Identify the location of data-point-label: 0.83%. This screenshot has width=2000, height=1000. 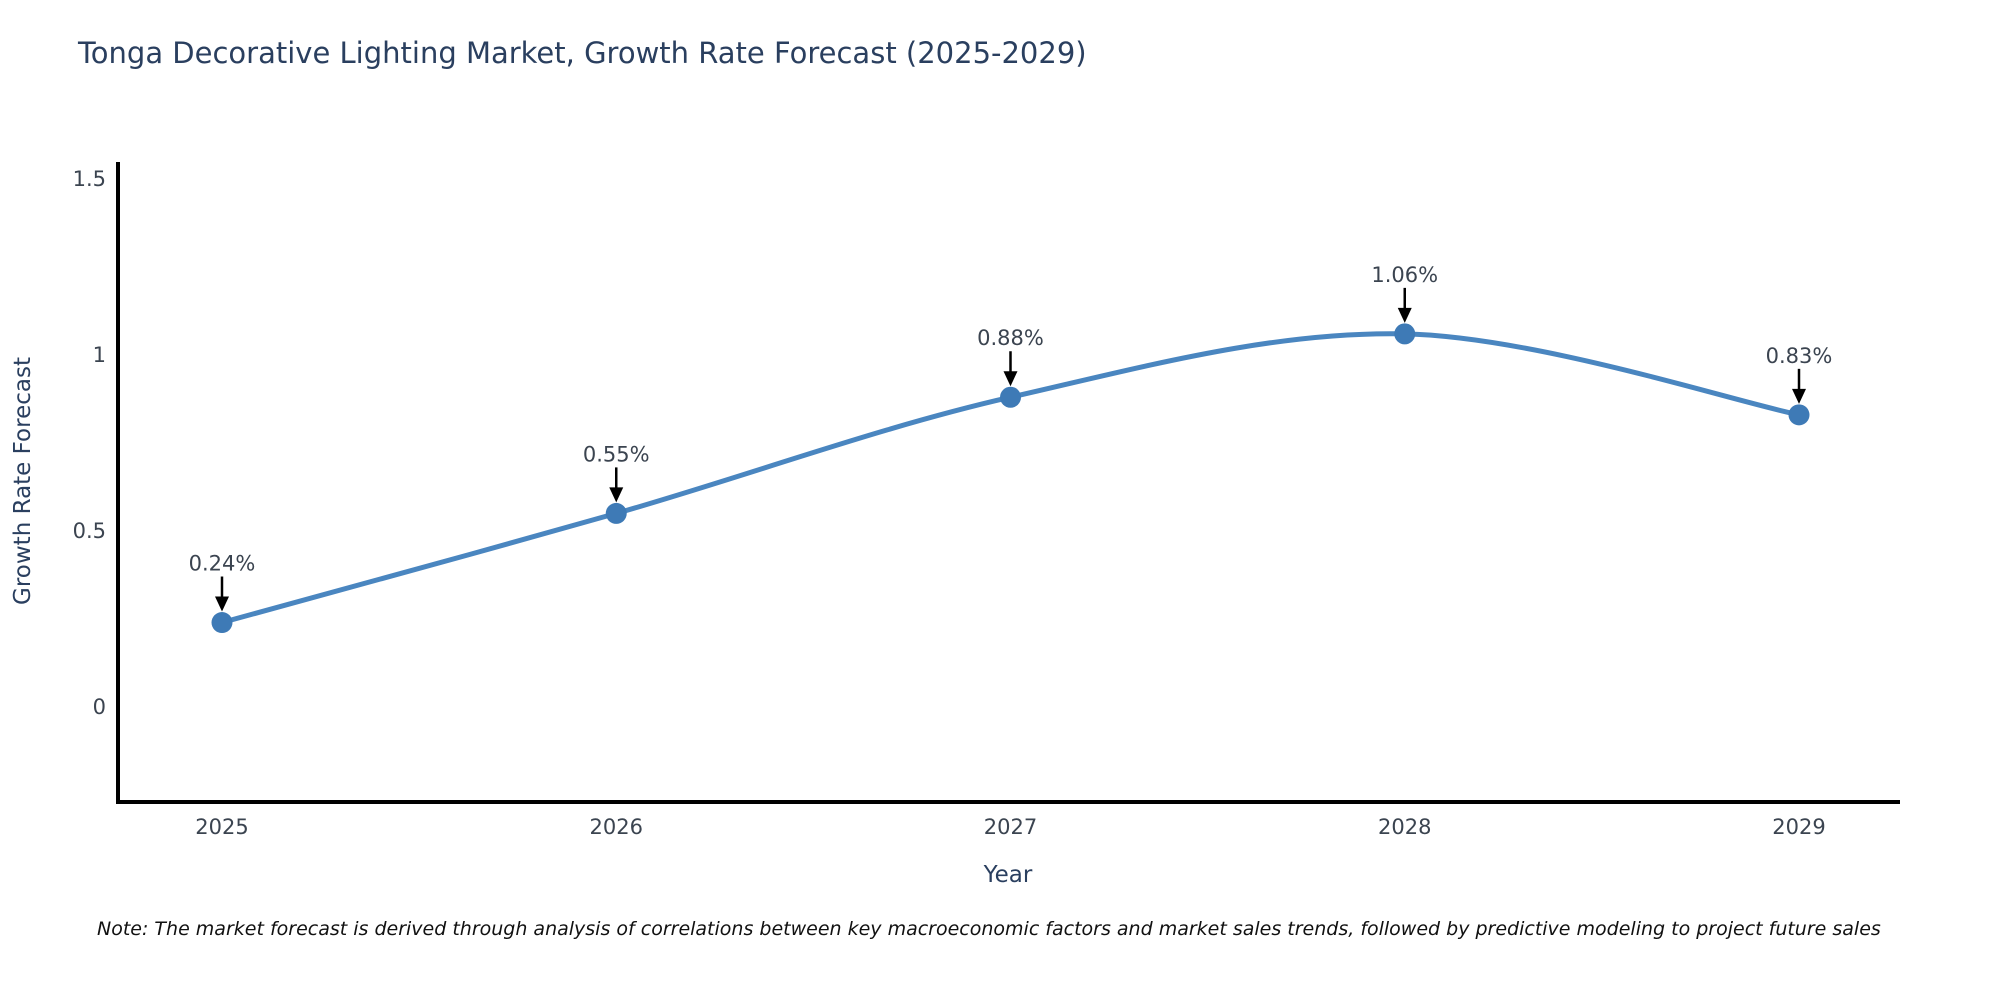
(1799, 356).